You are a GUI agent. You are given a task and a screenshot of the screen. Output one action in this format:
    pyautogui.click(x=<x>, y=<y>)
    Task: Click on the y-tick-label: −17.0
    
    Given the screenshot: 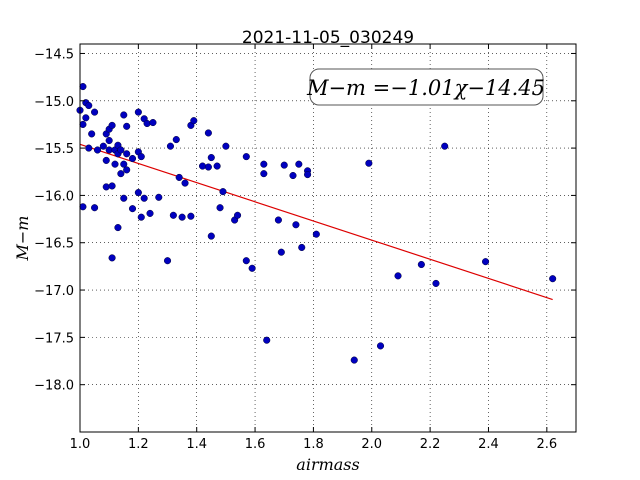 What is the action you would take?
    pyautogui.click(x=54, y=291)
    